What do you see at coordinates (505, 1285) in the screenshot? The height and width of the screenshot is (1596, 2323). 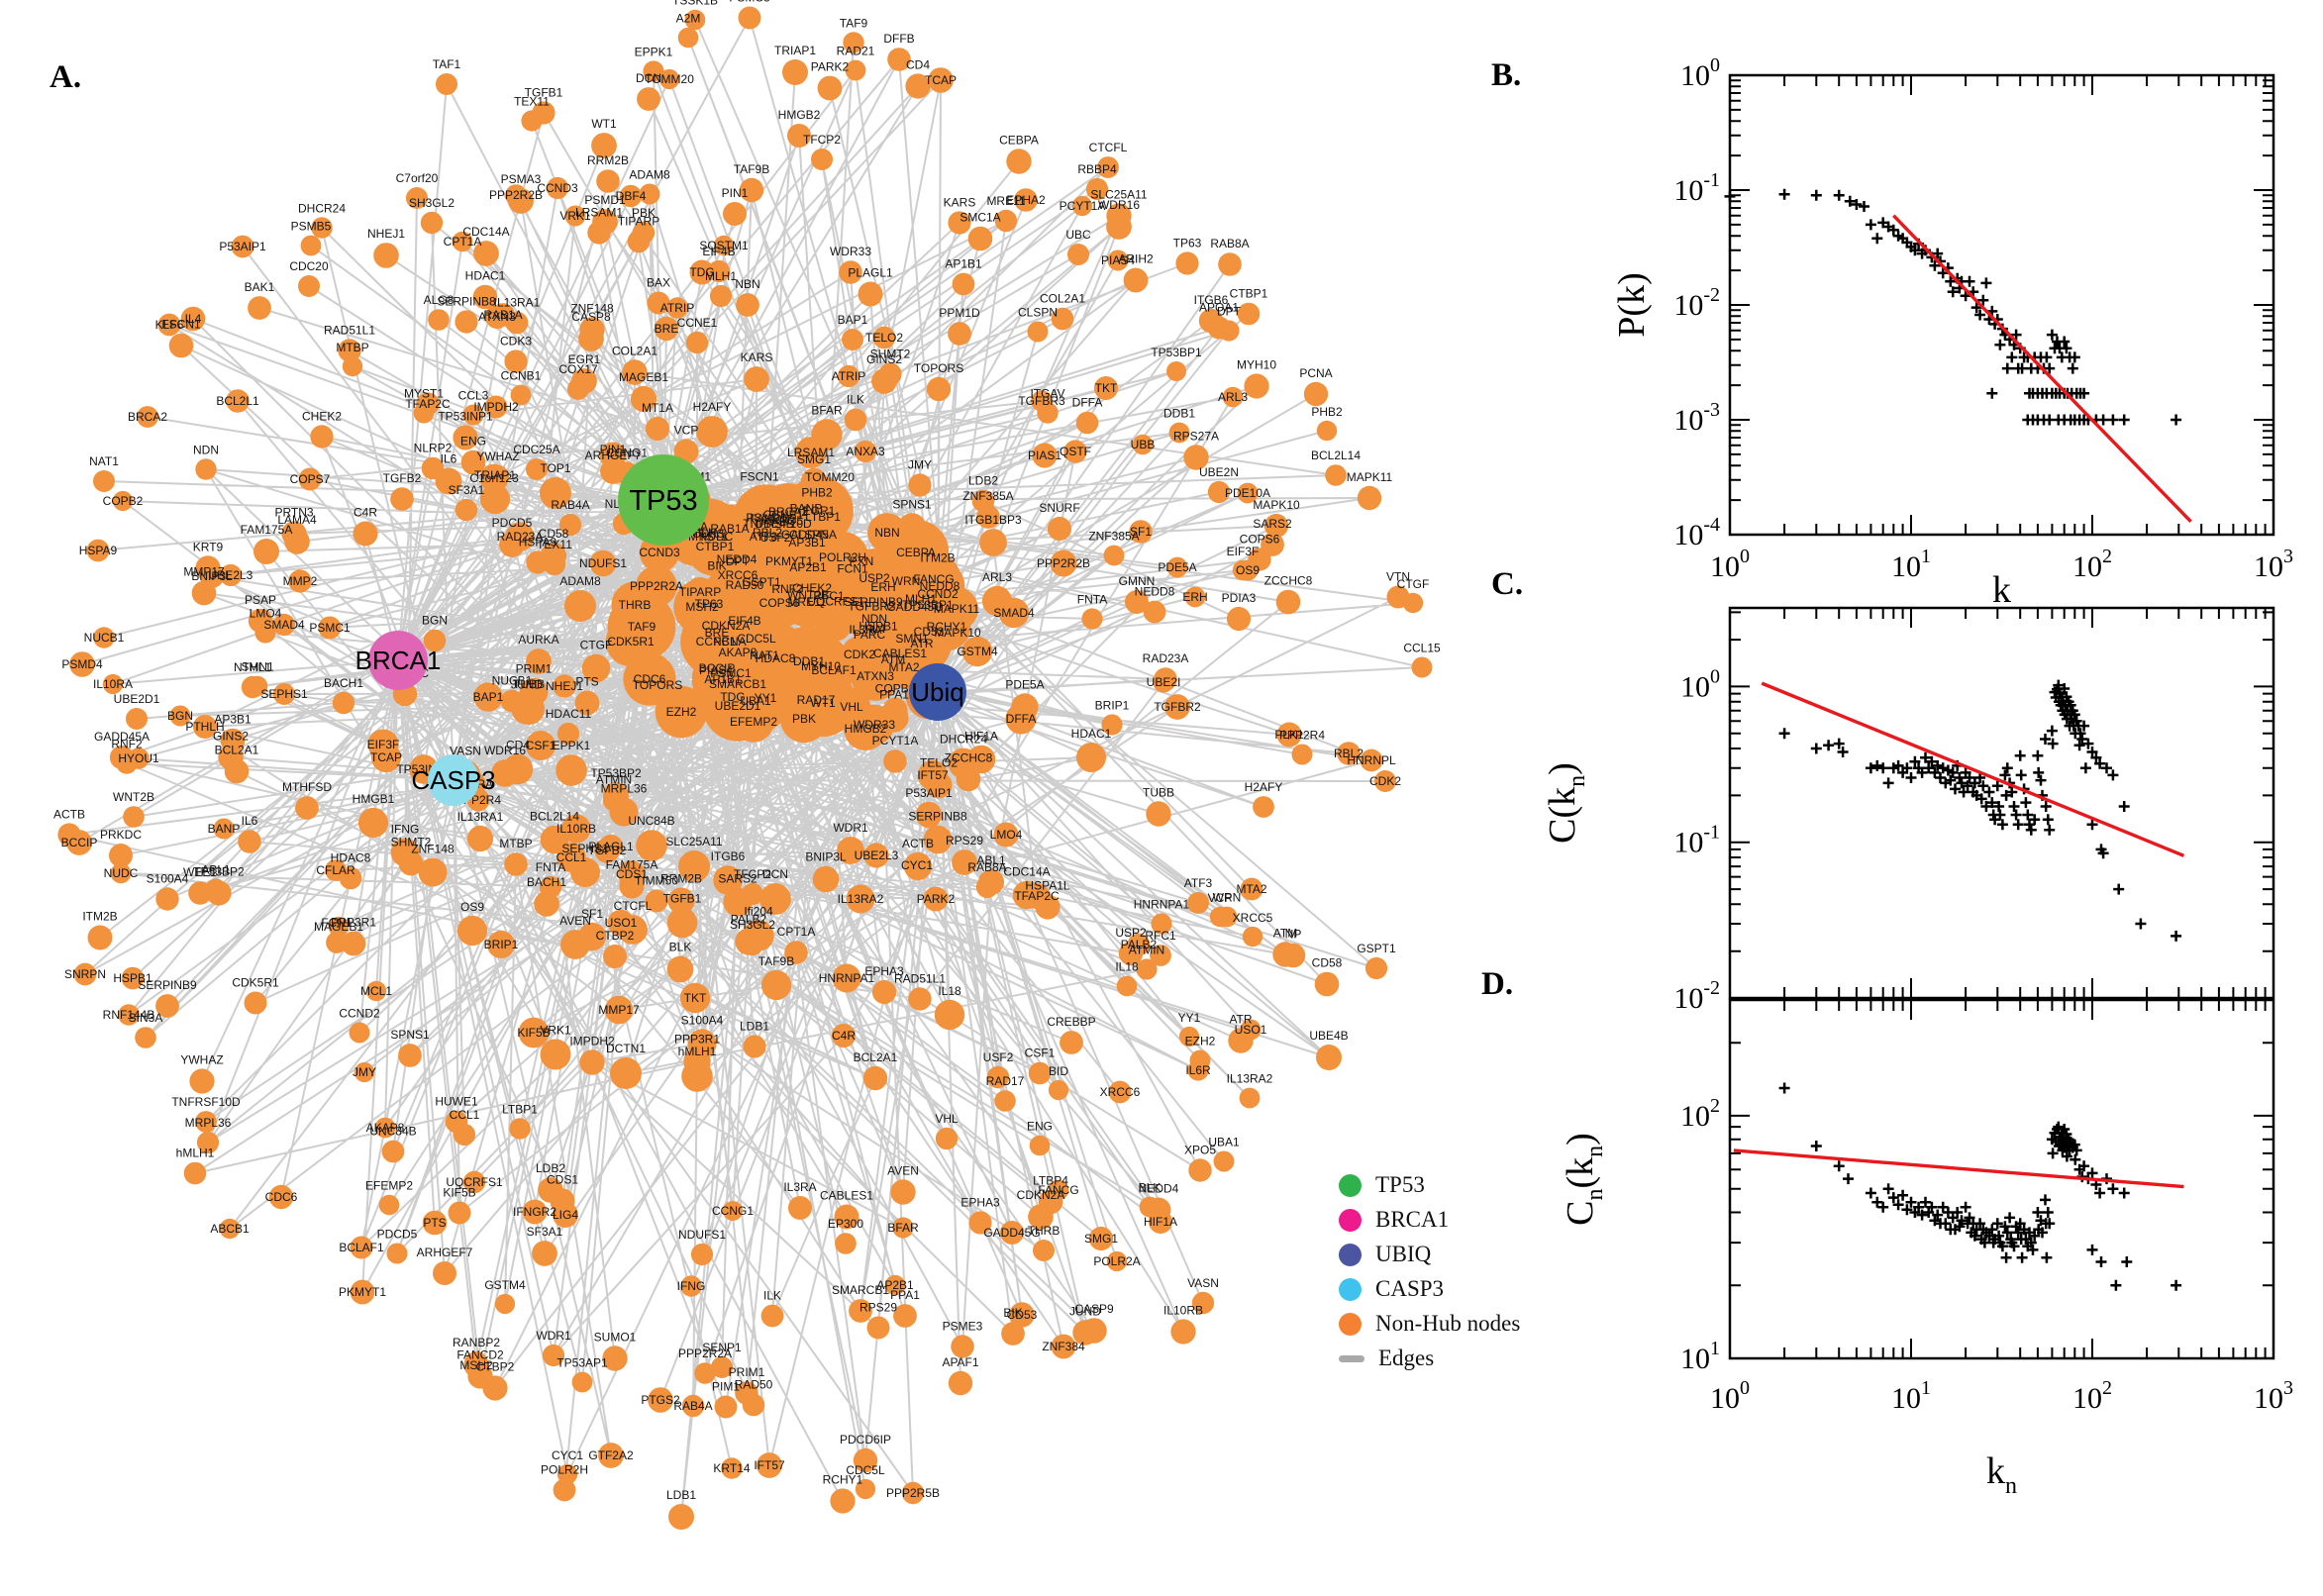 I see `node-label: GSTM4` at bounding box center [505, 1285].